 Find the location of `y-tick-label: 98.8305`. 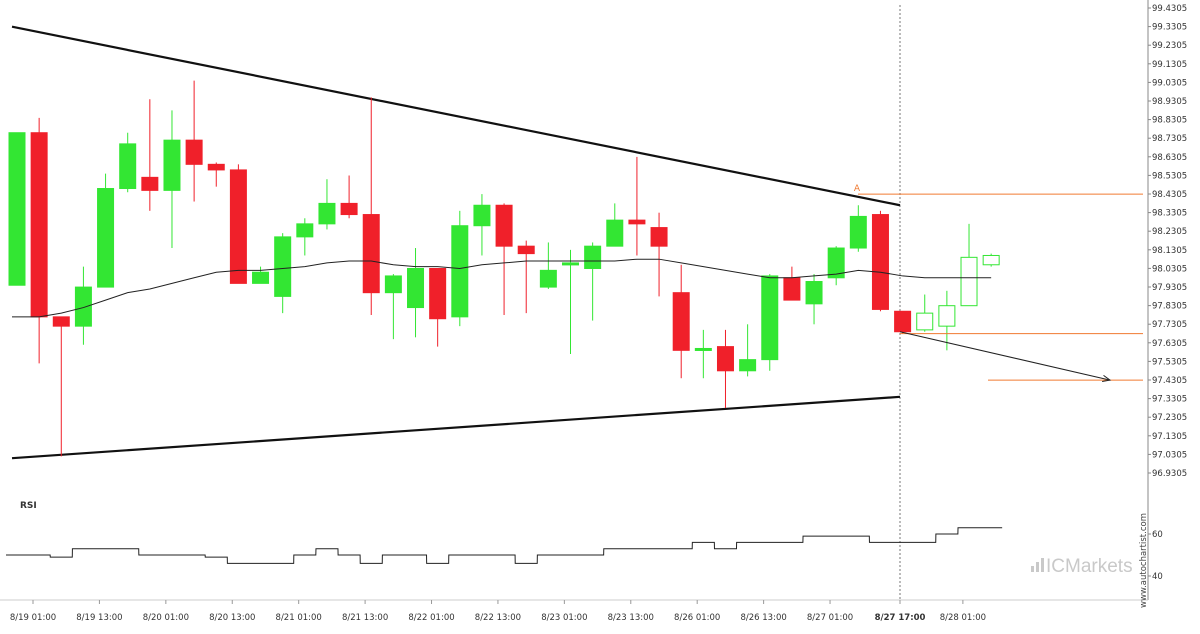

y-tick-label: 98.8305 is located at coordinates (1169, 121).